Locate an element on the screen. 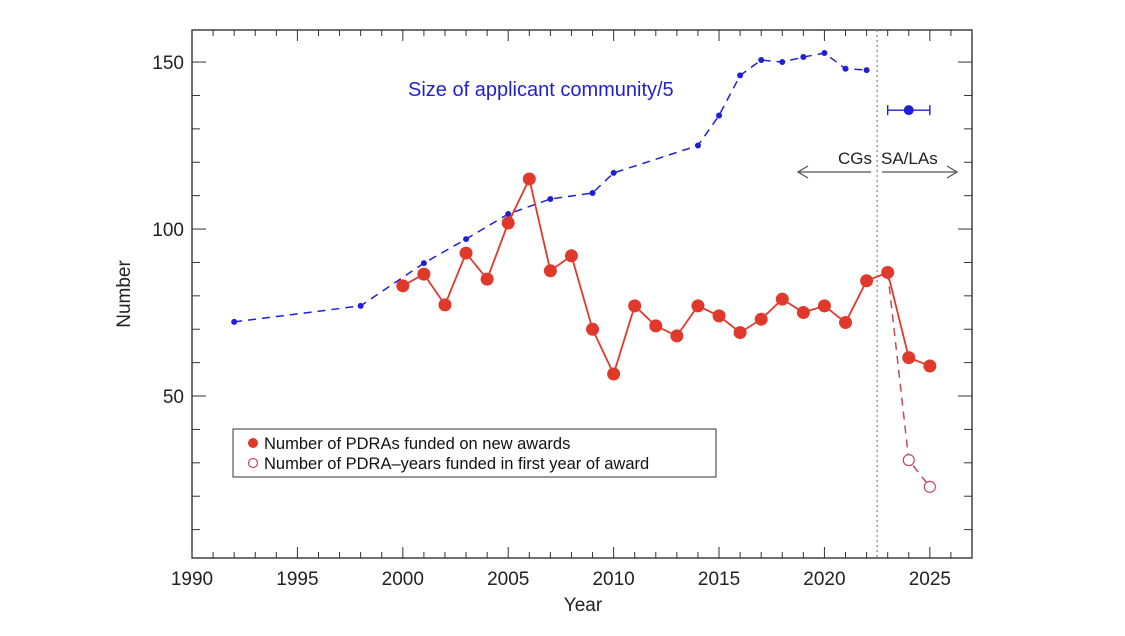 Image resolution: width=1125 pixels, height=636 pixels. sa-las-label: SA/LAs is located at coordinates (909, 158).